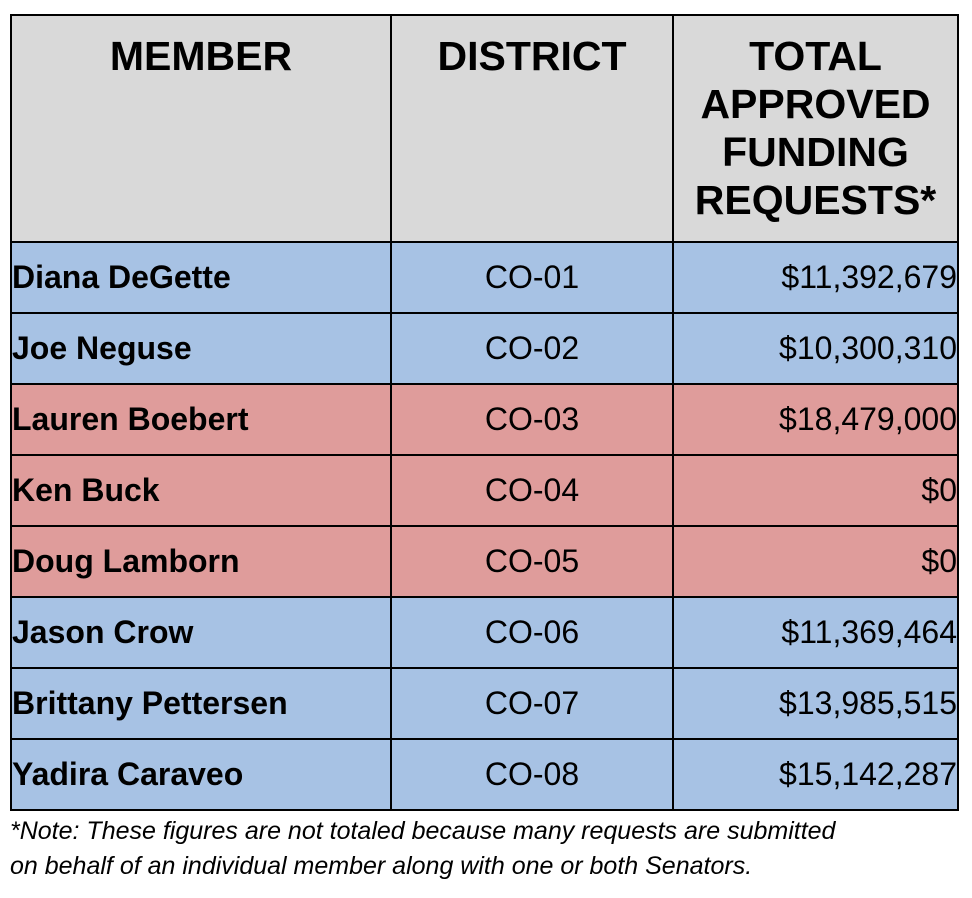 Image resolution: width=972 pixels, height=898 pixels. I want to click on member-name: Brittany Pettersen, so click(201, 703).